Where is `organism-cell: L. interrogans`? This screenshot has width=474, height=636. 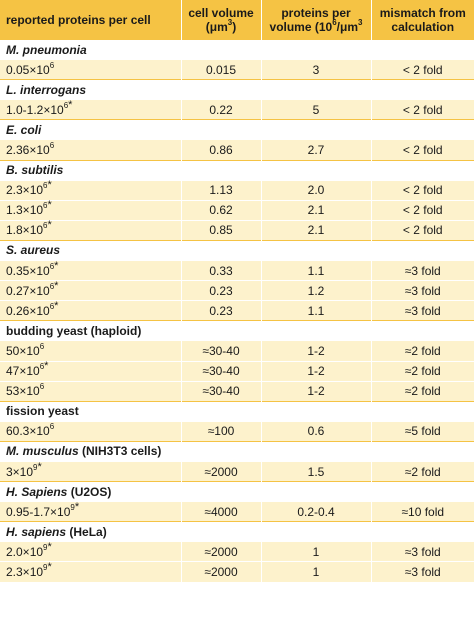
organism-cell: L. interrogans is located at coordinates (237, 89).